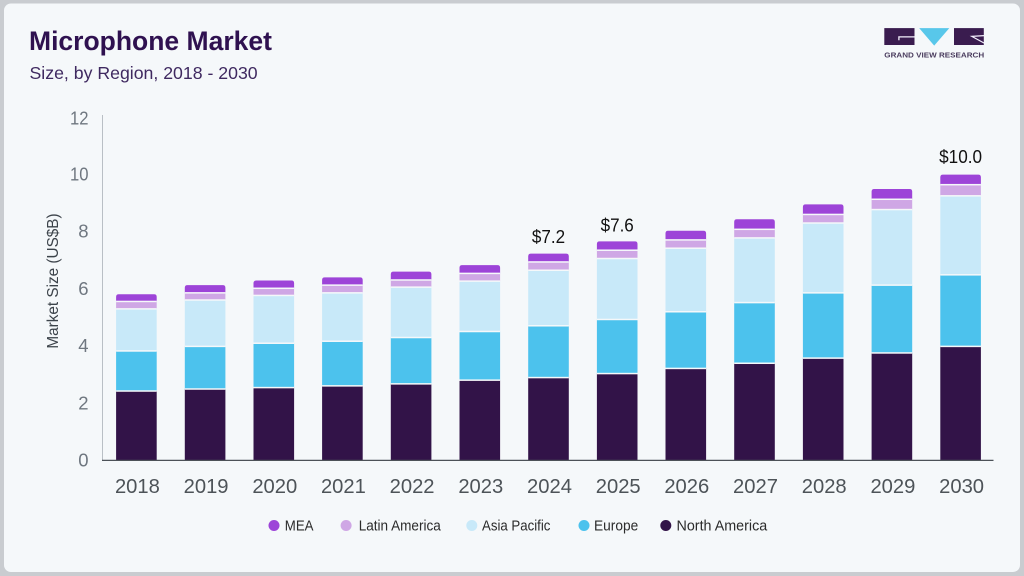  What do you see at coordinates (79, 118) in the screenshot?
I see `svg-text: 12` at bounding box center [79, 118].